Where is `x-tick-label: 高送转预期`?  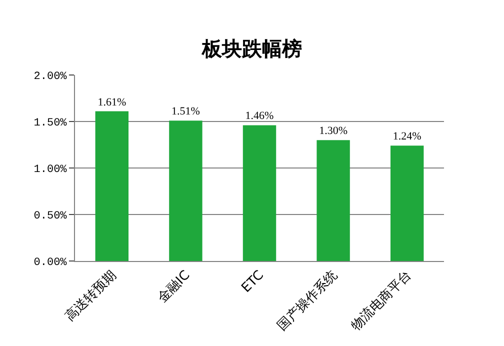
x-tick-label: 高送转预期 is located at coordinates (91, 295).